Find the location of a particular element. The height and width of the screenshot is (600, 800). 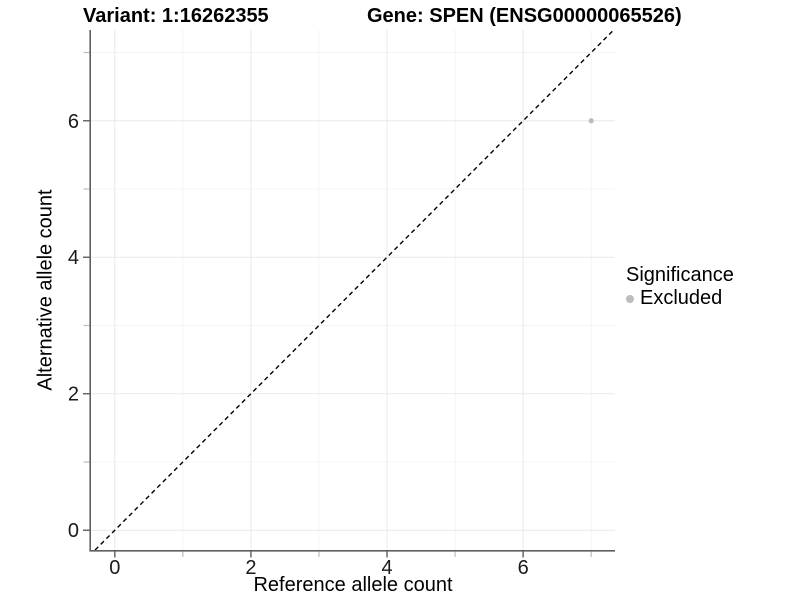

x-tick-label: 4 is located at coordinates (386, 568).